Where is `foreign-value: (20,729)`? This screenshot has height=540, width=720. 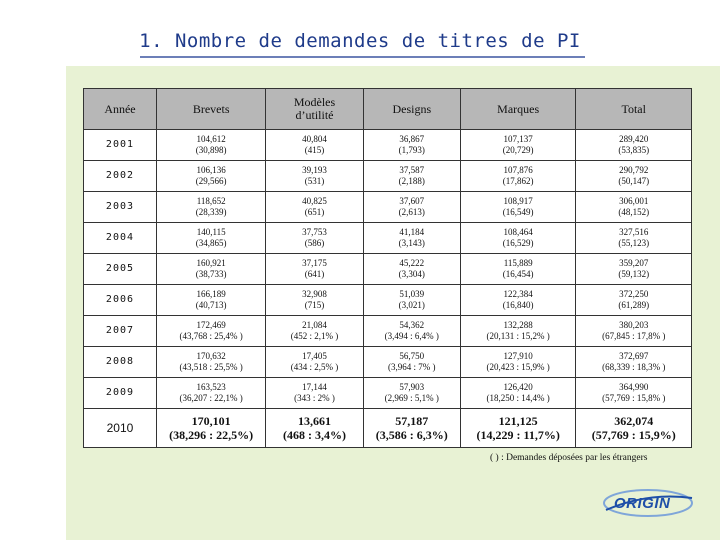 foreign-value: (20,729) is located at coordinates (518, 149).